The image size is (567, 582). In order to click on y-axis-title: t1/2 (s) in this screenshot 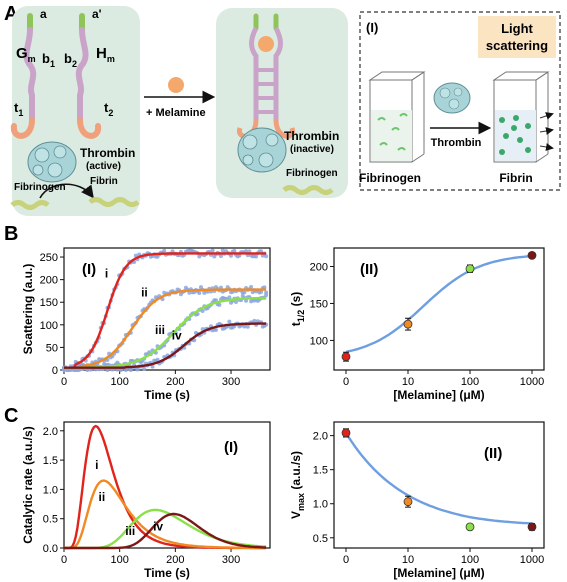, I will do `click(297, 309)`.